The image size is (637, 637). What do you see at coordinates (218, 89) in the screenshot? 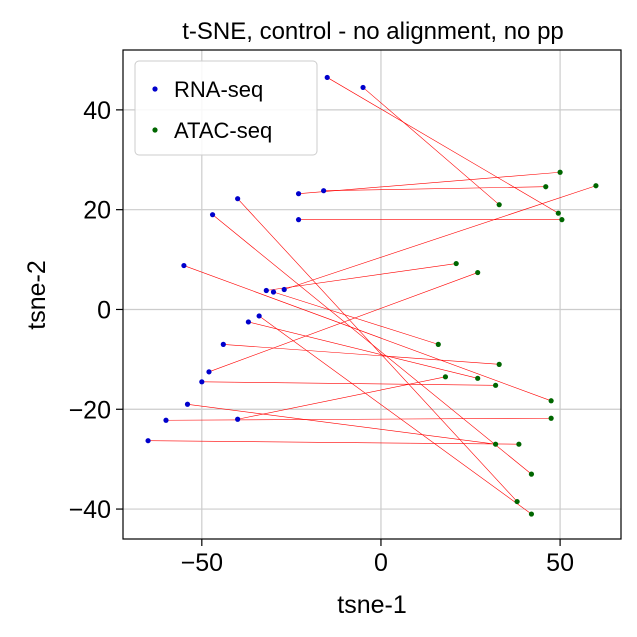
I see `legend-label-rna-seq: RNA-seq` at bounding box center [218, 89].